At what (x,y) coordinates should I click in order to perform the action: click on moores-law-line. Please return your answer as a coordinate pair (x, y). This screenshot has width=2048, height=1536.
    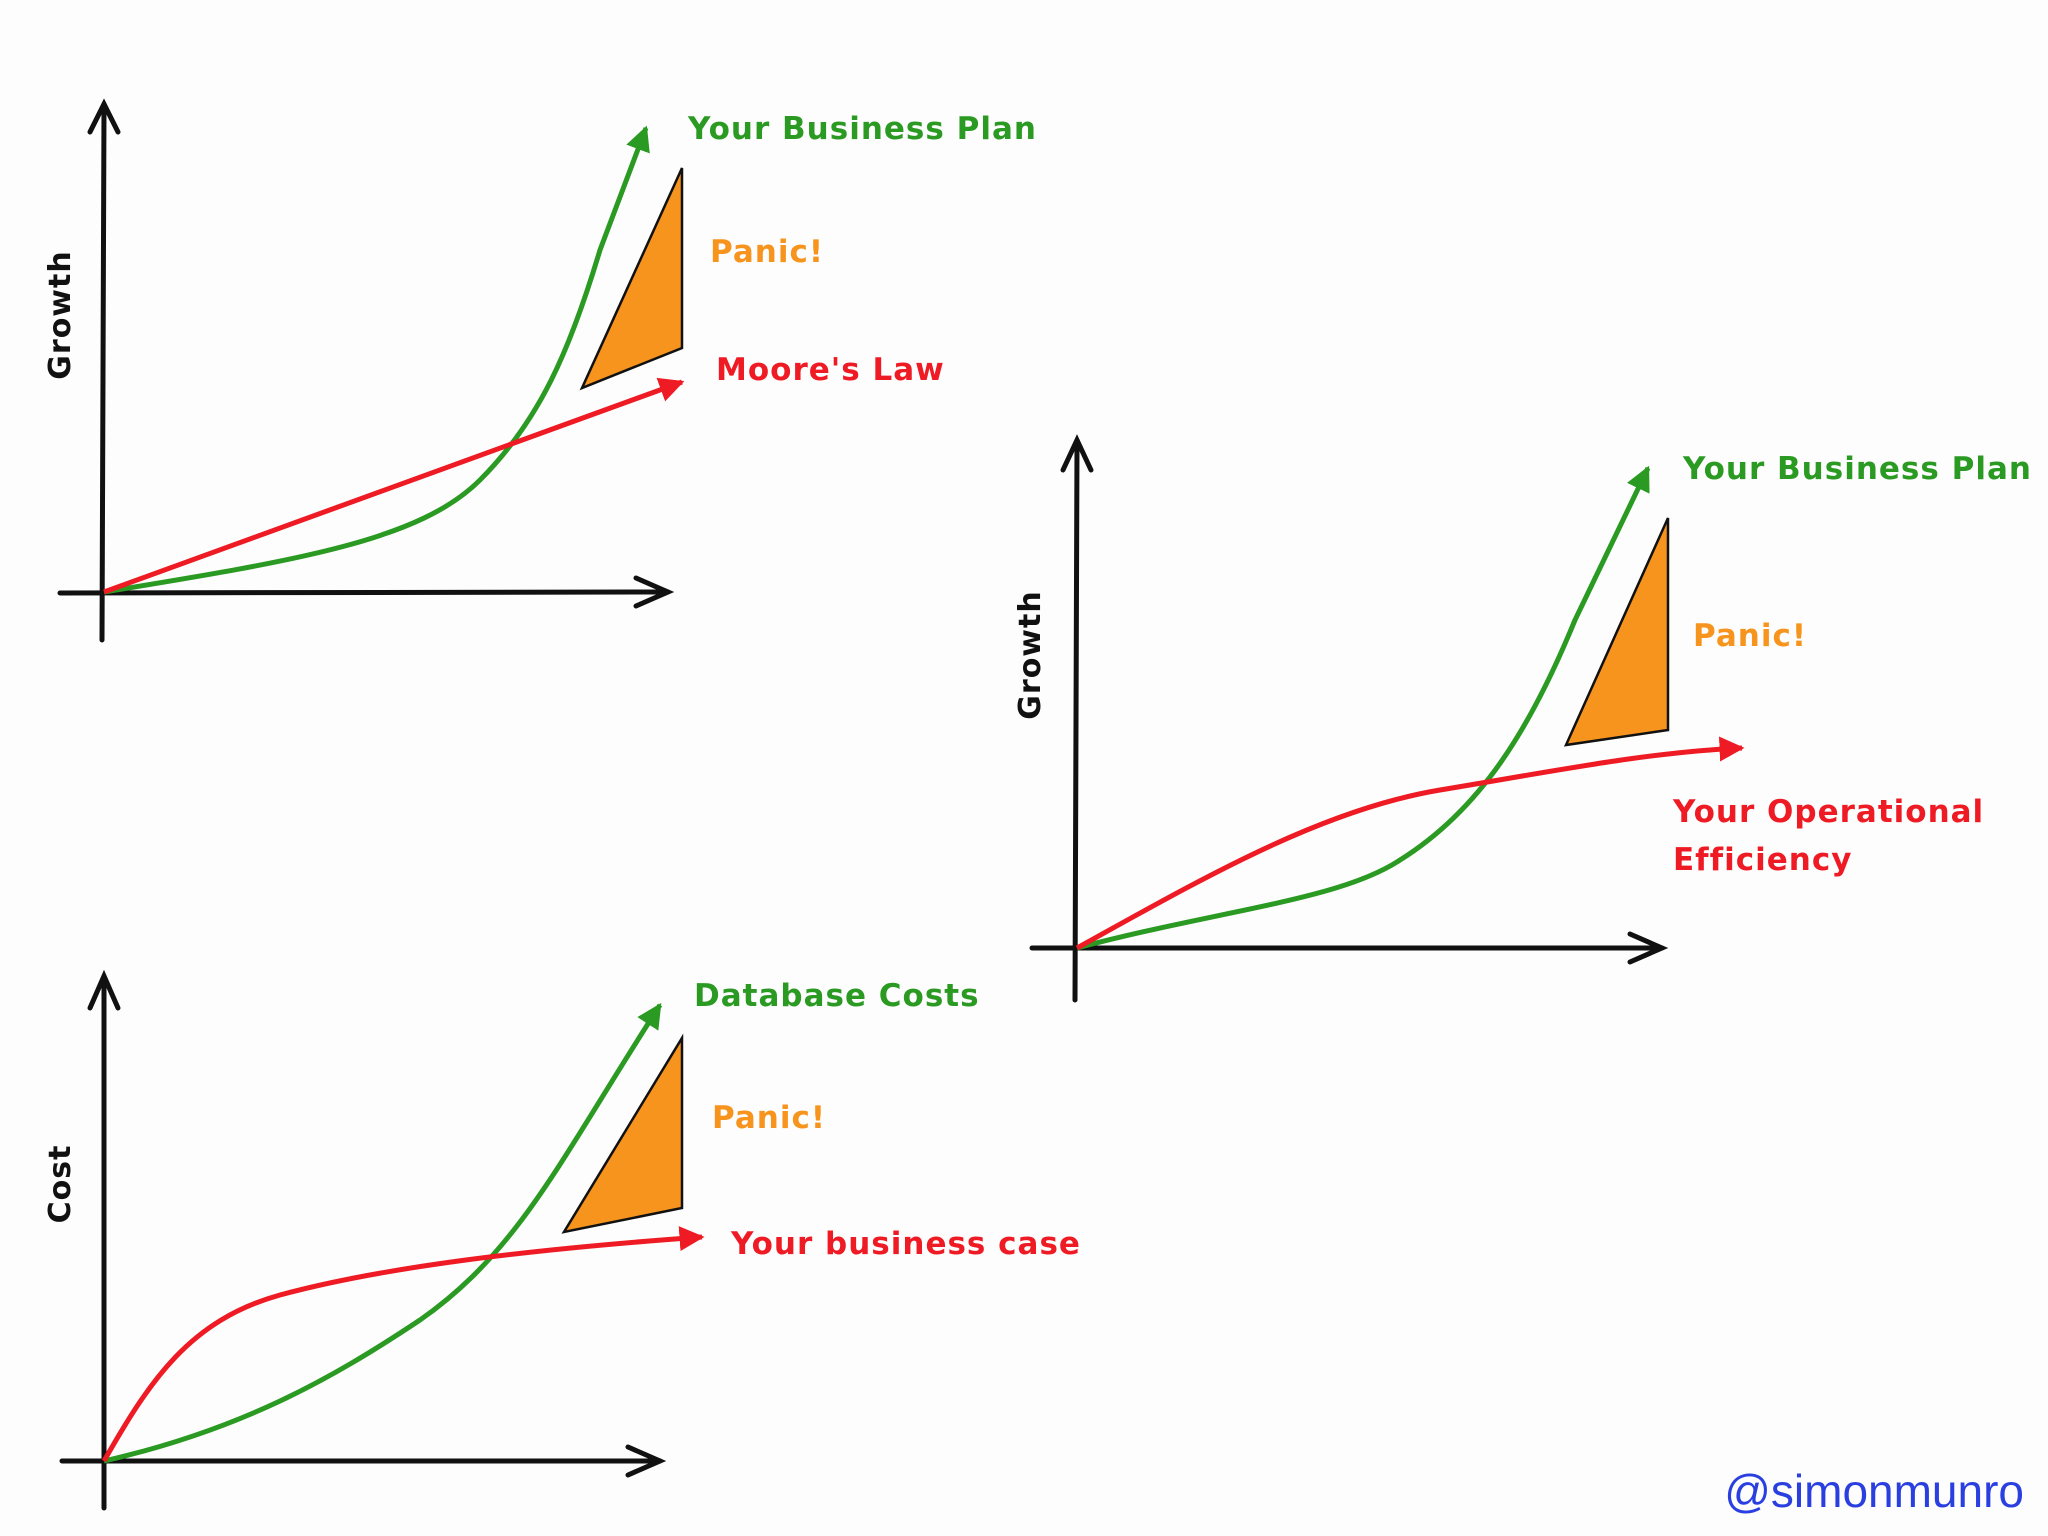
    Looking at the image, I should click on (394, 486).